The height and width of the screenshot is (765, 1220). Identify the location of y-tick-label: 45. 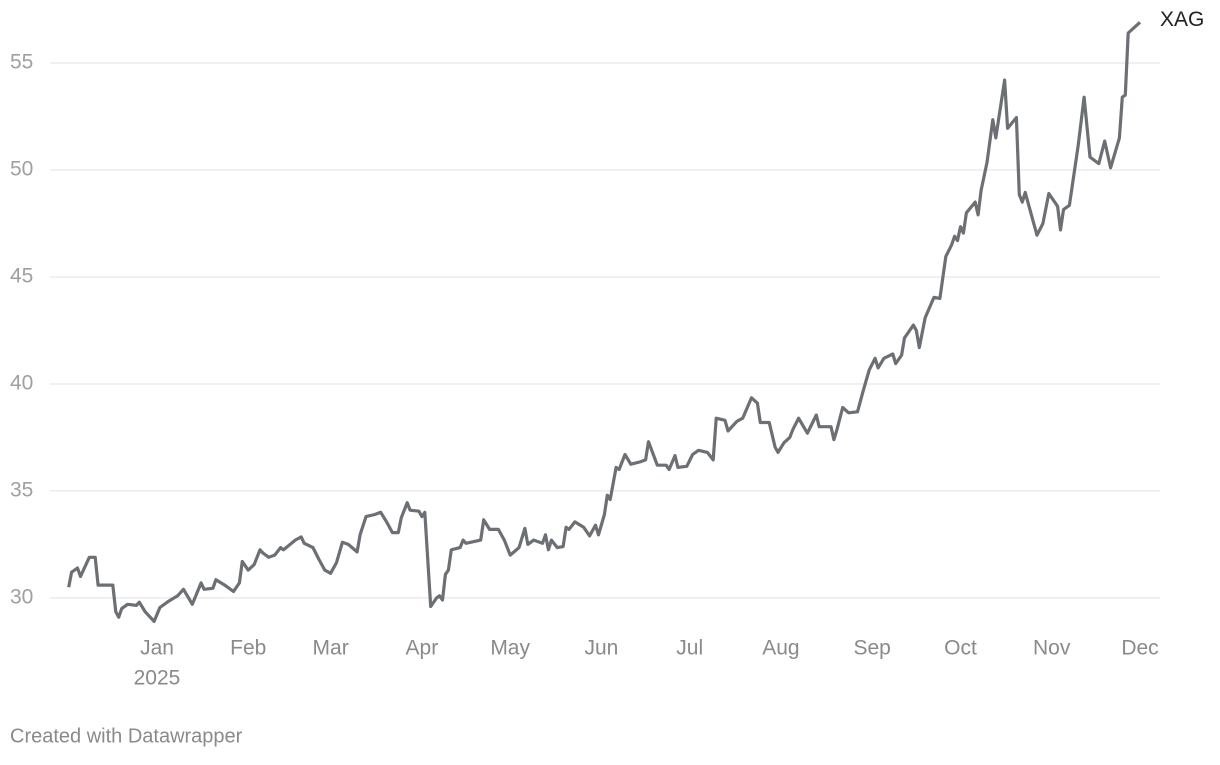
(21, 276).